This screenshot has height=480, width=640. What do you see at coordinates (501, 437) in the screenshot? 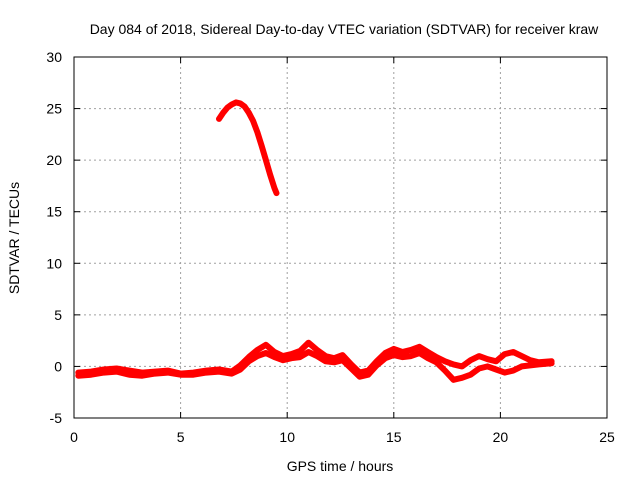
I see `x-tick-label: 20` at bounding box center [501, 437].